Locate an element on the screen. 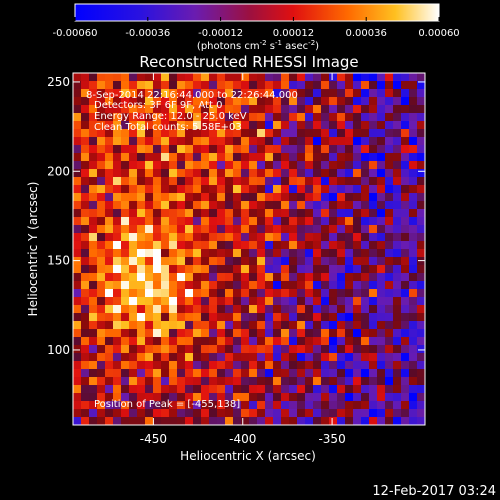 This screenshot has height=500, width=500. y-tick-label: 150 is located at coordinates (58, 261).